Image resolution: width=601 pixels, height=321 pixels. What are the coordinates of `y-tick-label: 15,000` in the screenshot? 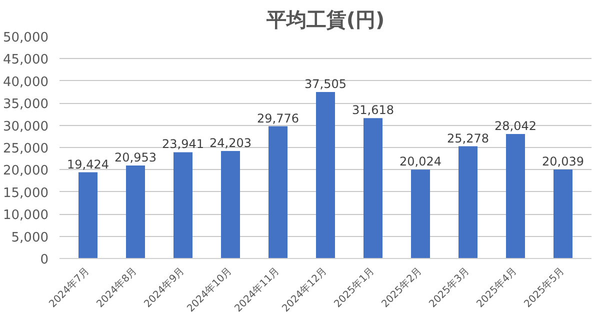 It's located at (26, 193).